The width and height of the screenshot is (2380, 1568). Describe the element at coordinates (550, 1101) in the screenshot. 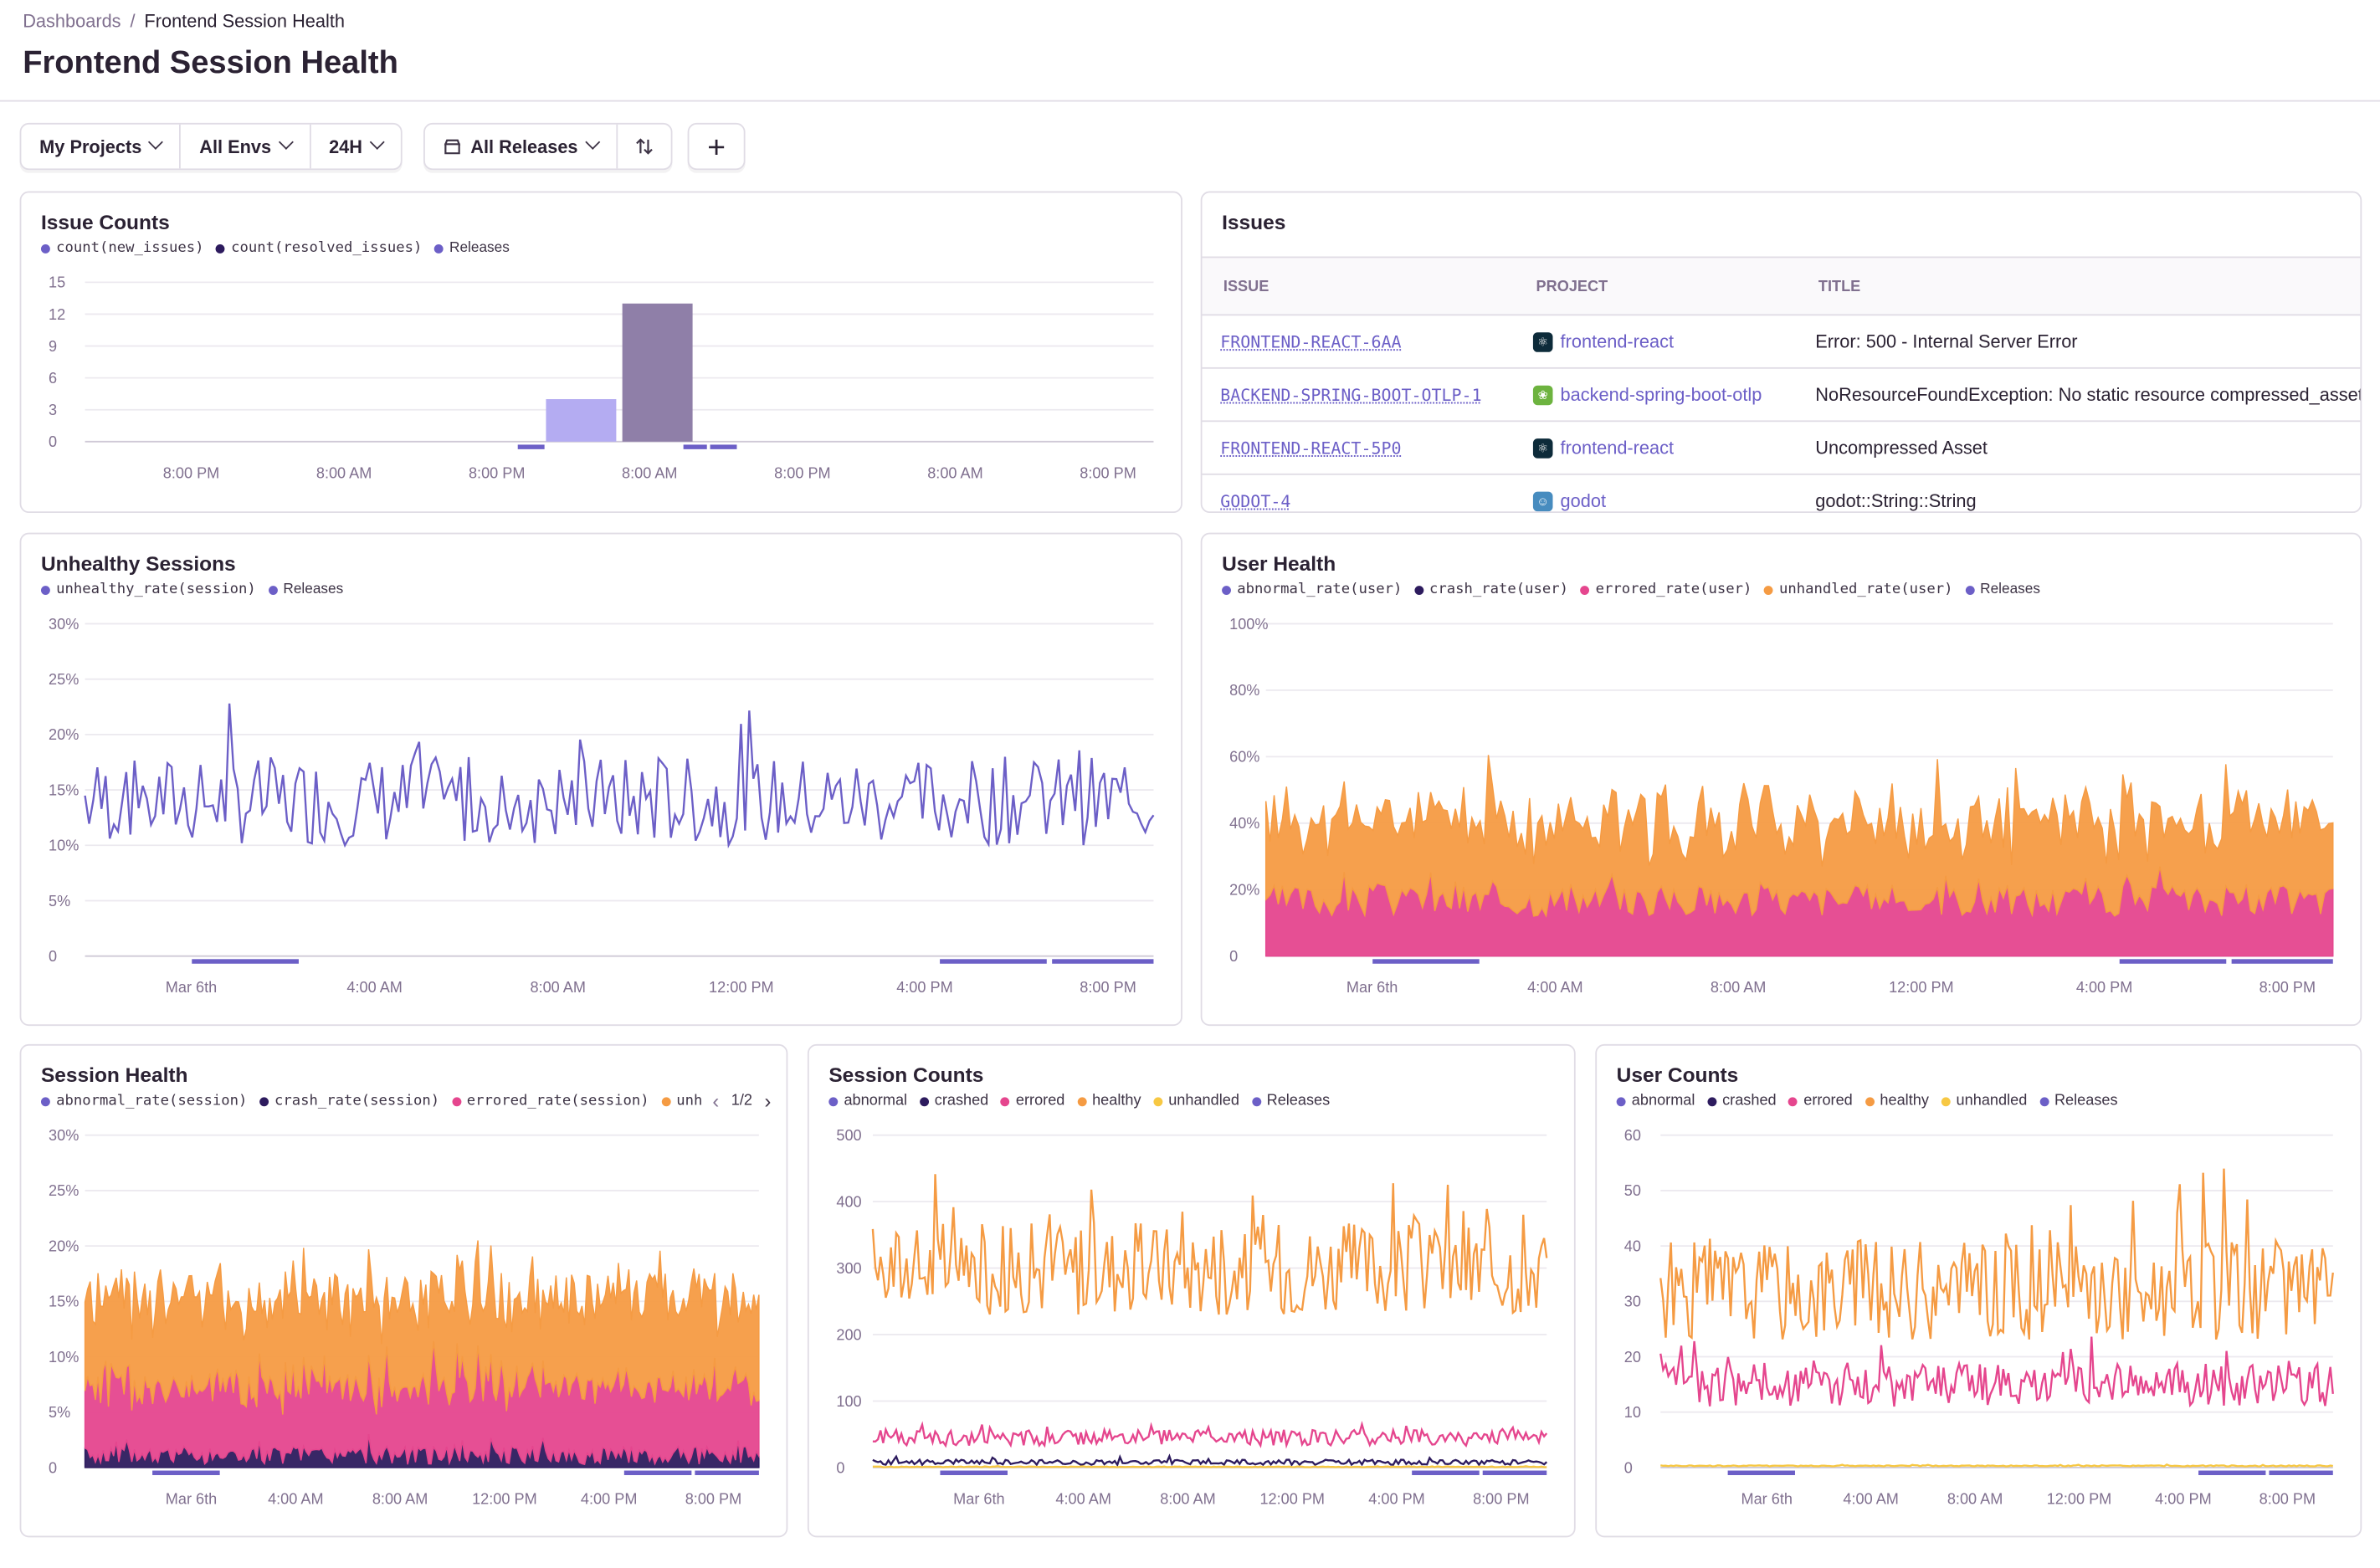

I see `legend-item: errored_rate(session)` at that location.